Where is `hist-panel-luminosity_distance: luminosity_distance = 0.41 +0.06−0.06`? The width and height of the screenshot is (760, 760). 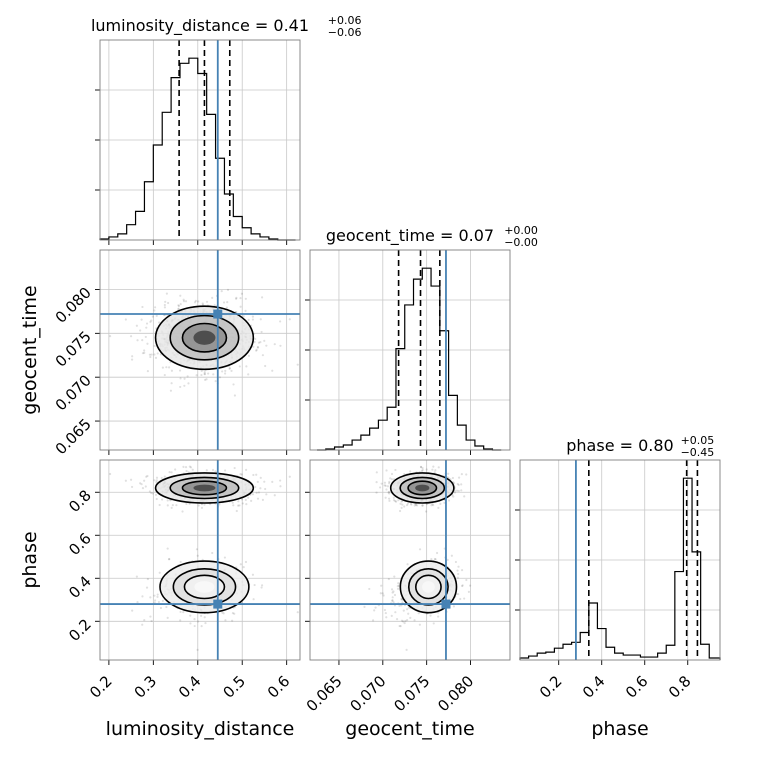 hist-panel-luminosity_distance: luminosity_distance = 0.41 +0.06−0.06 is located at coordinates (226, 129).